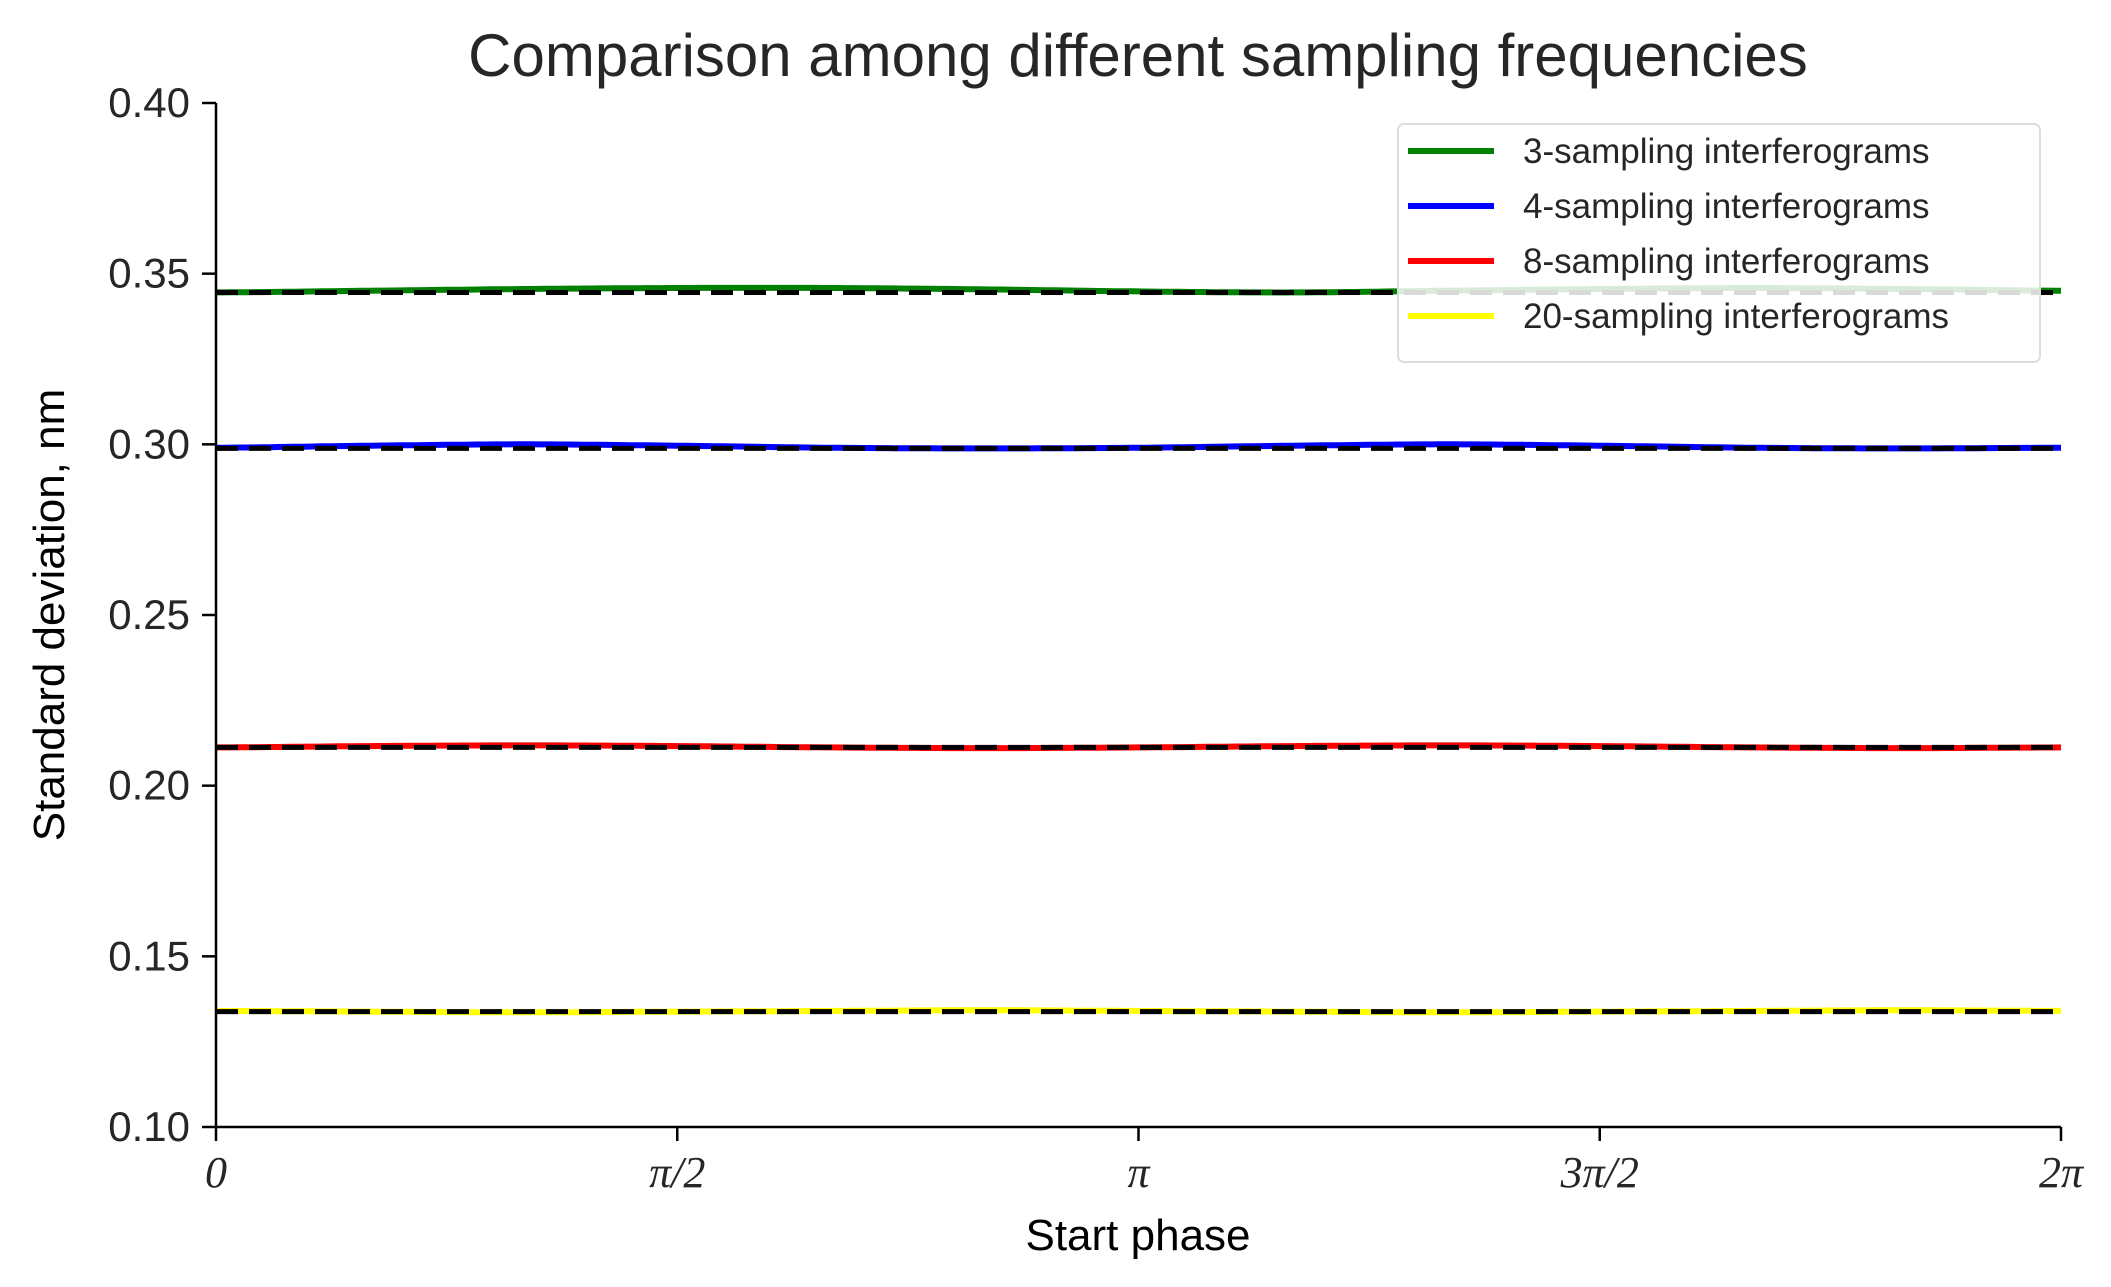 Image resolution: width=2111 pixels, height=1287 pixels. Describe the element at coordinates (1137, 1235) in the screenshot. I see `x-axis-label: Start phase` at that location.